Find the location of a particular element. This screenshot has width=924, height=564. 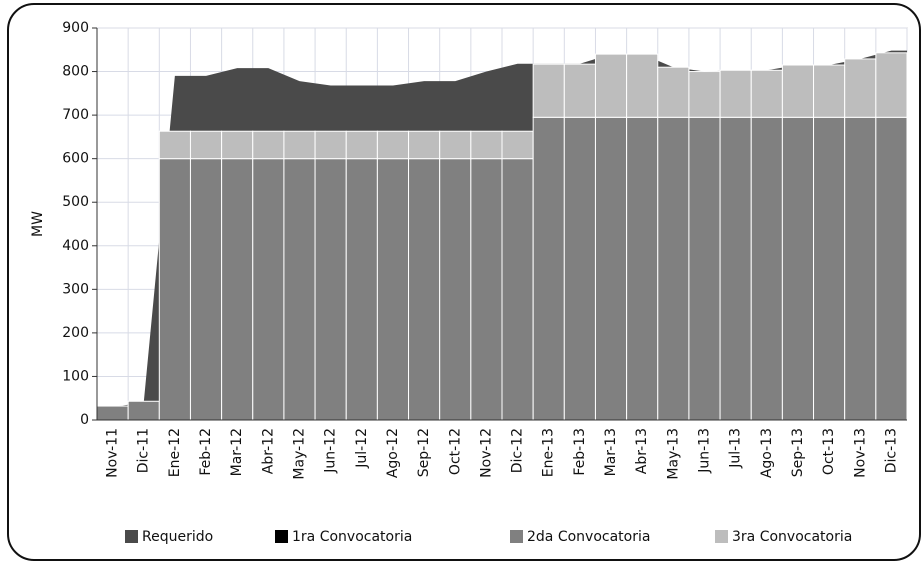

legend-label: Requerido is located at coordinates (177, 537).